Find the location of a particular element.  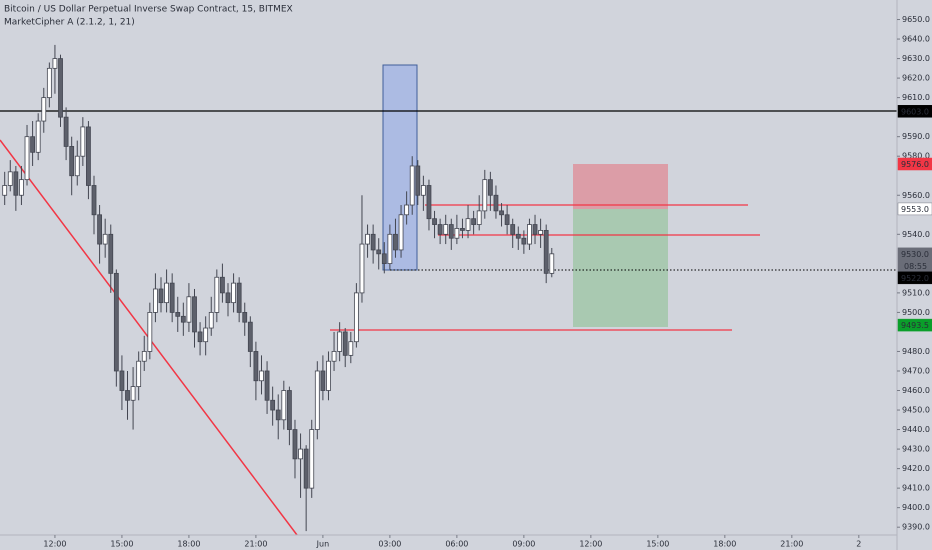

y-tick-label: 9390.0 is located at coordinates (916, 527).